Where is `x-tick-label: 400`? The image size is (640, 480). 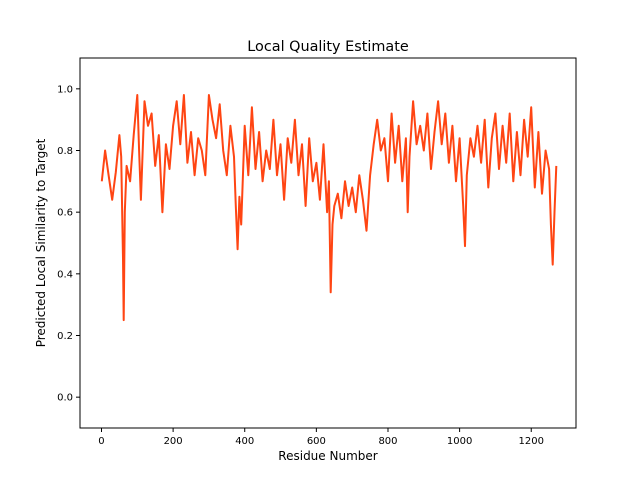 x-tick-label: 400 is located at coordinates (244, 441).